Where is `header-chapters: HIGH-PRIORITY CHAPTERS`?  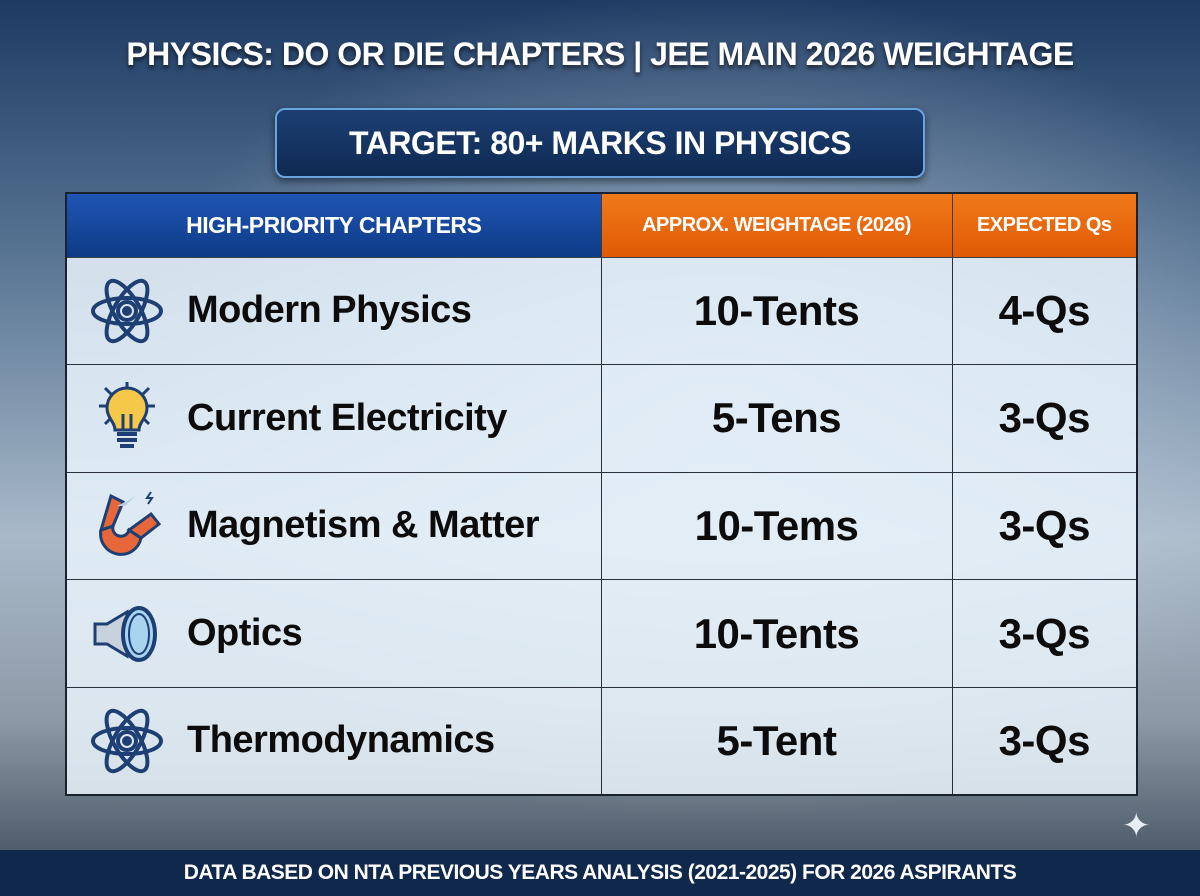 header-chapters: HIGH-PRIORITY CHAPTERS is located at coordinates (333, 225).